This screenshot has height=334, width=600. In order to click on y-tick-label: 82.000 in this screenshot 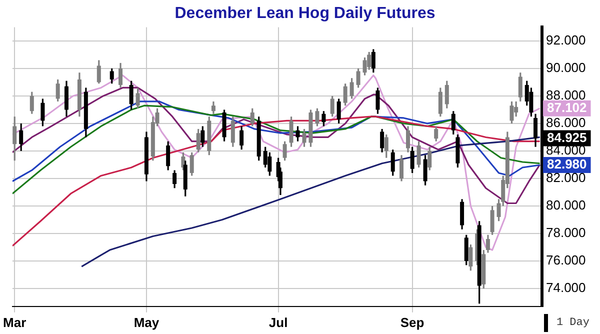, I will do `click(566, 178)`.